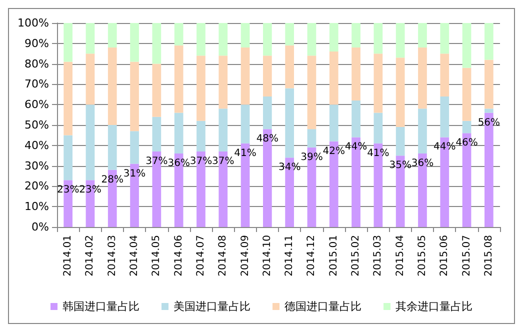  What do you see at coordinates (36, 63) in the screenshot?
I see `y-tick-label: 80%` at bounding box center [36, 63].